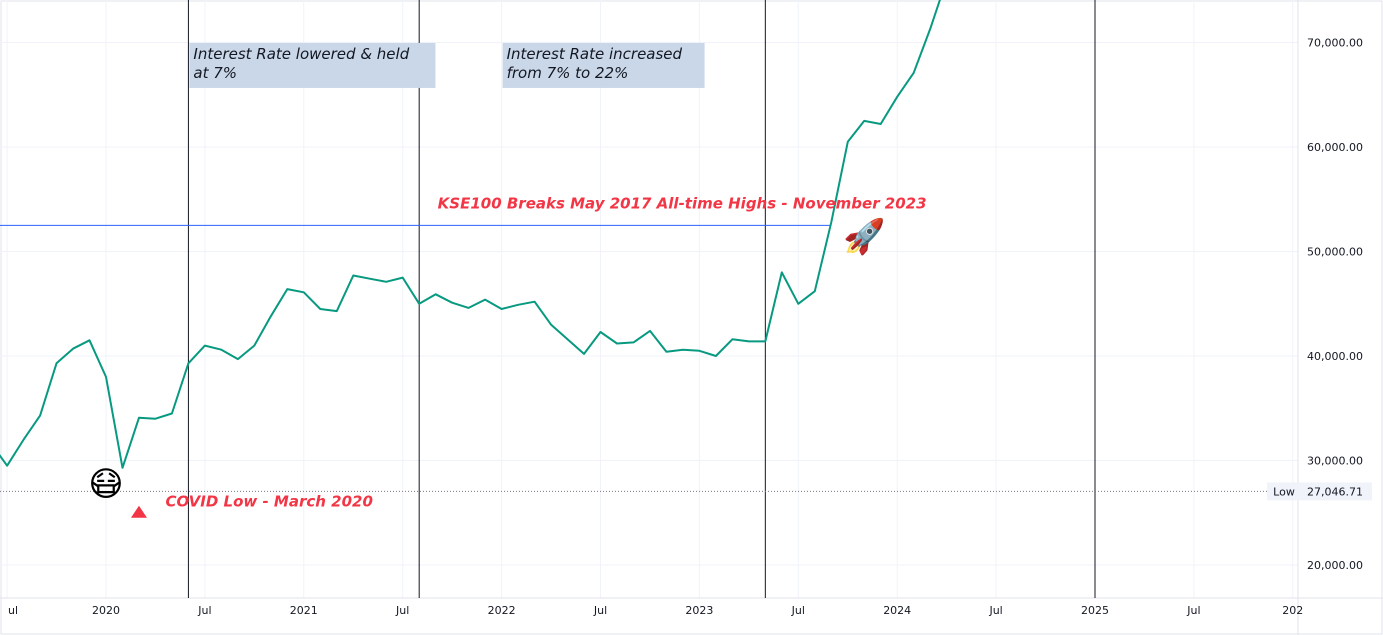 Image resolution: width=1383 pixels, height=635 pixels. Describe the element at coordinates (106, 610) in the screenshot. I see `time-axis-tick: 2020` at that location.